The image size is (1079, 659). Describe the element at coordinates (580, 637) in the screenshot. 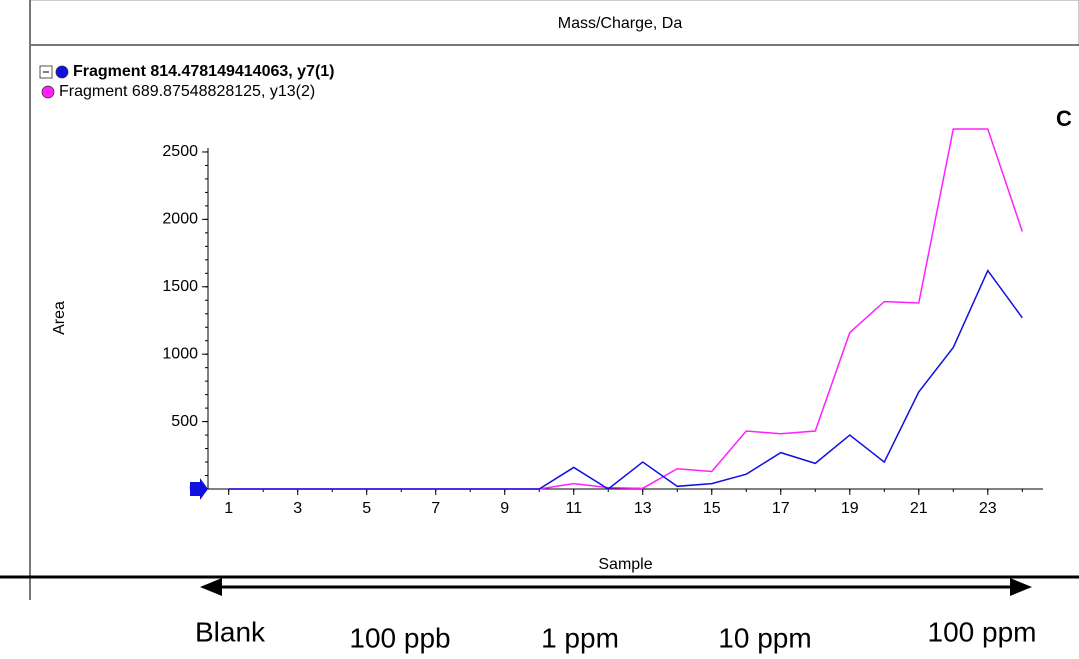

I see `concentration-label: 1 ppm` at that location.